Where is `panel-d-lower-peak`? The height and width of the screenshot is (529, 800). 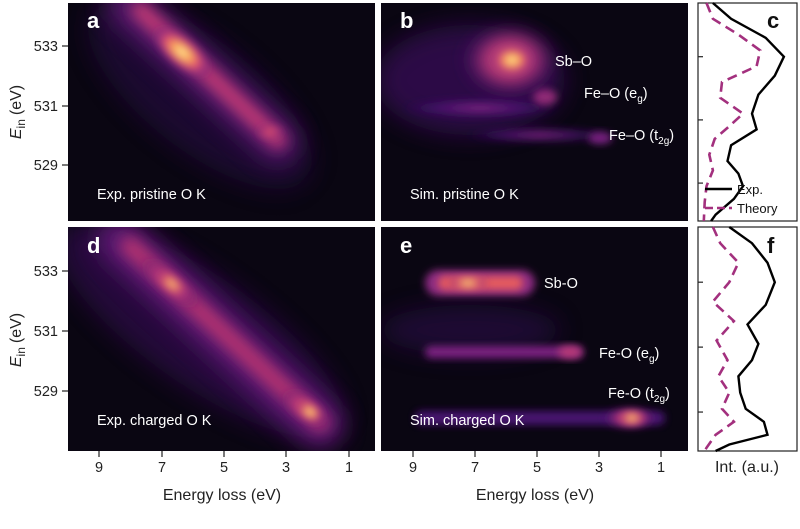
panel-d-lower-peak is located at coordinates (310, 412).